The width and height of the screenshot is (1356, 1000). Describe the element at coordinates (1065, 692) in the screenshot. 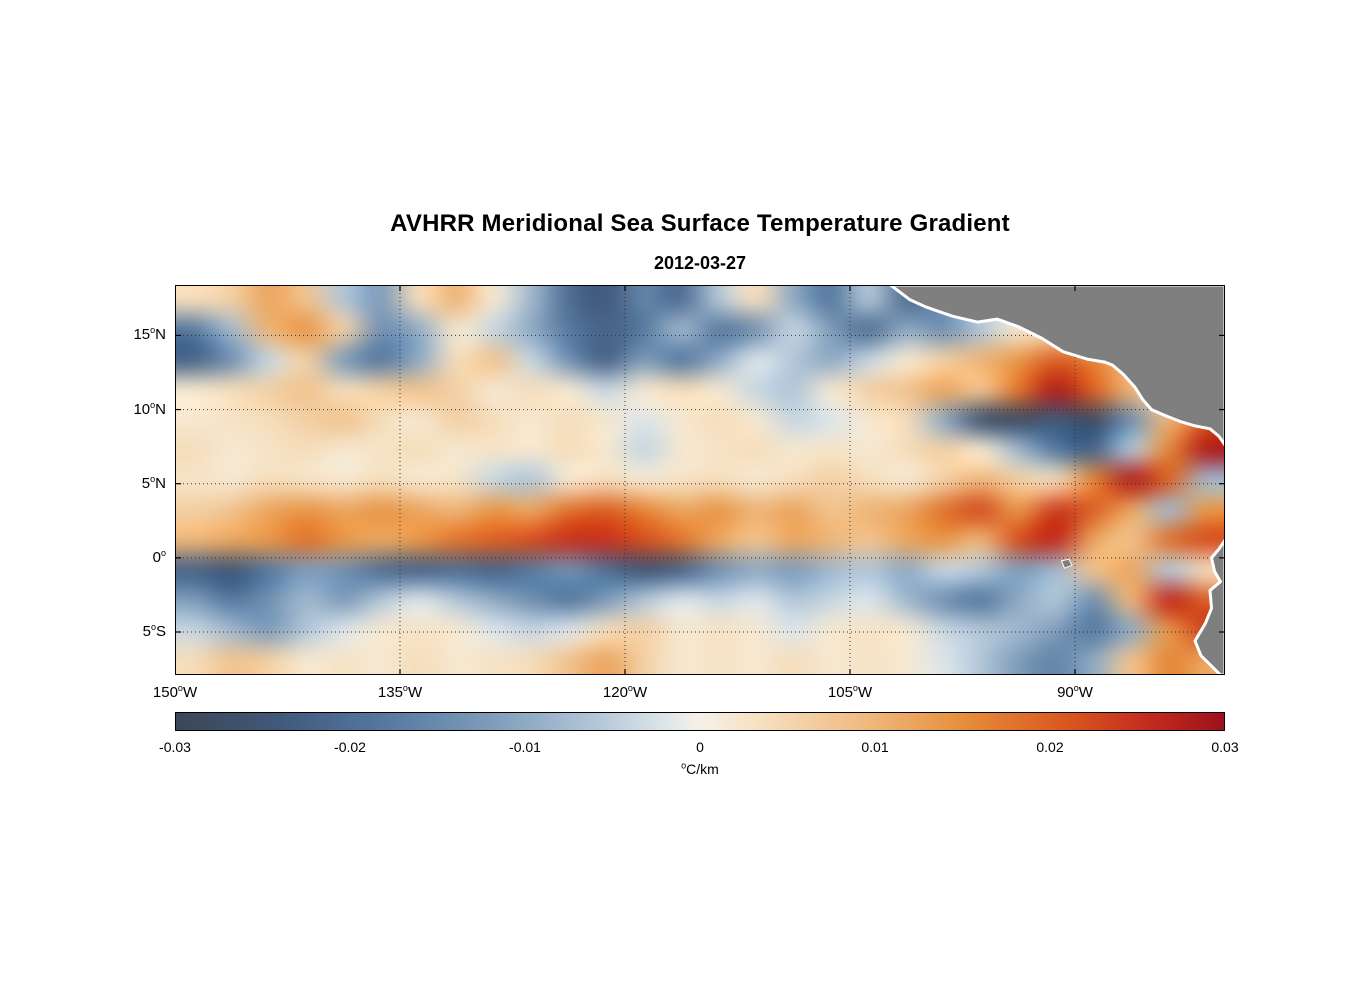

I see `tick-number: 90` at that location.